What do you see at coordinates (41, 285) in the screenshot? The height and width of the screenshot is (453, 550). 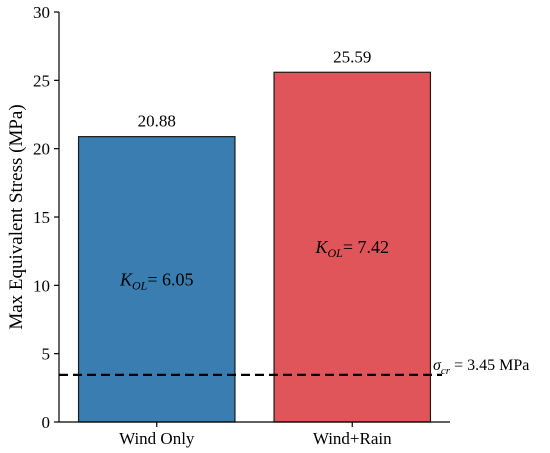 I see `y-tick-label: 10` at bounding box center [41, 285].